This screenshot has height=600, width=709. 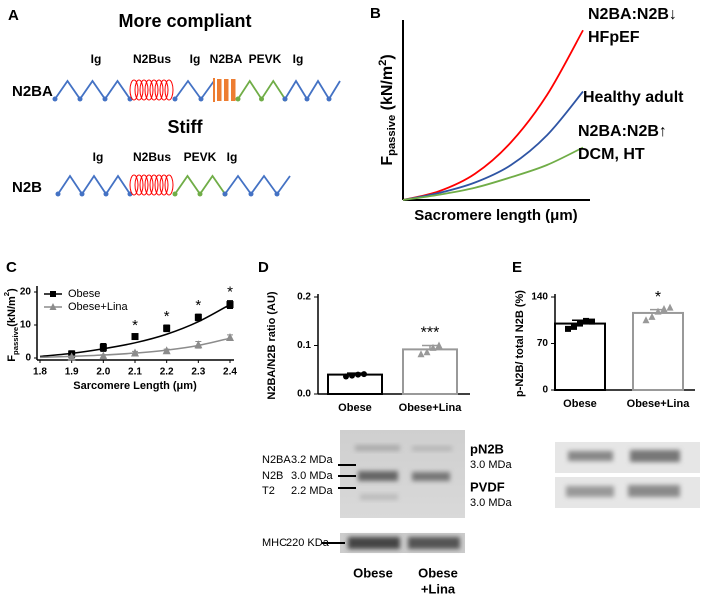 I want to click on significance: ***, so click(x=430, y=333).